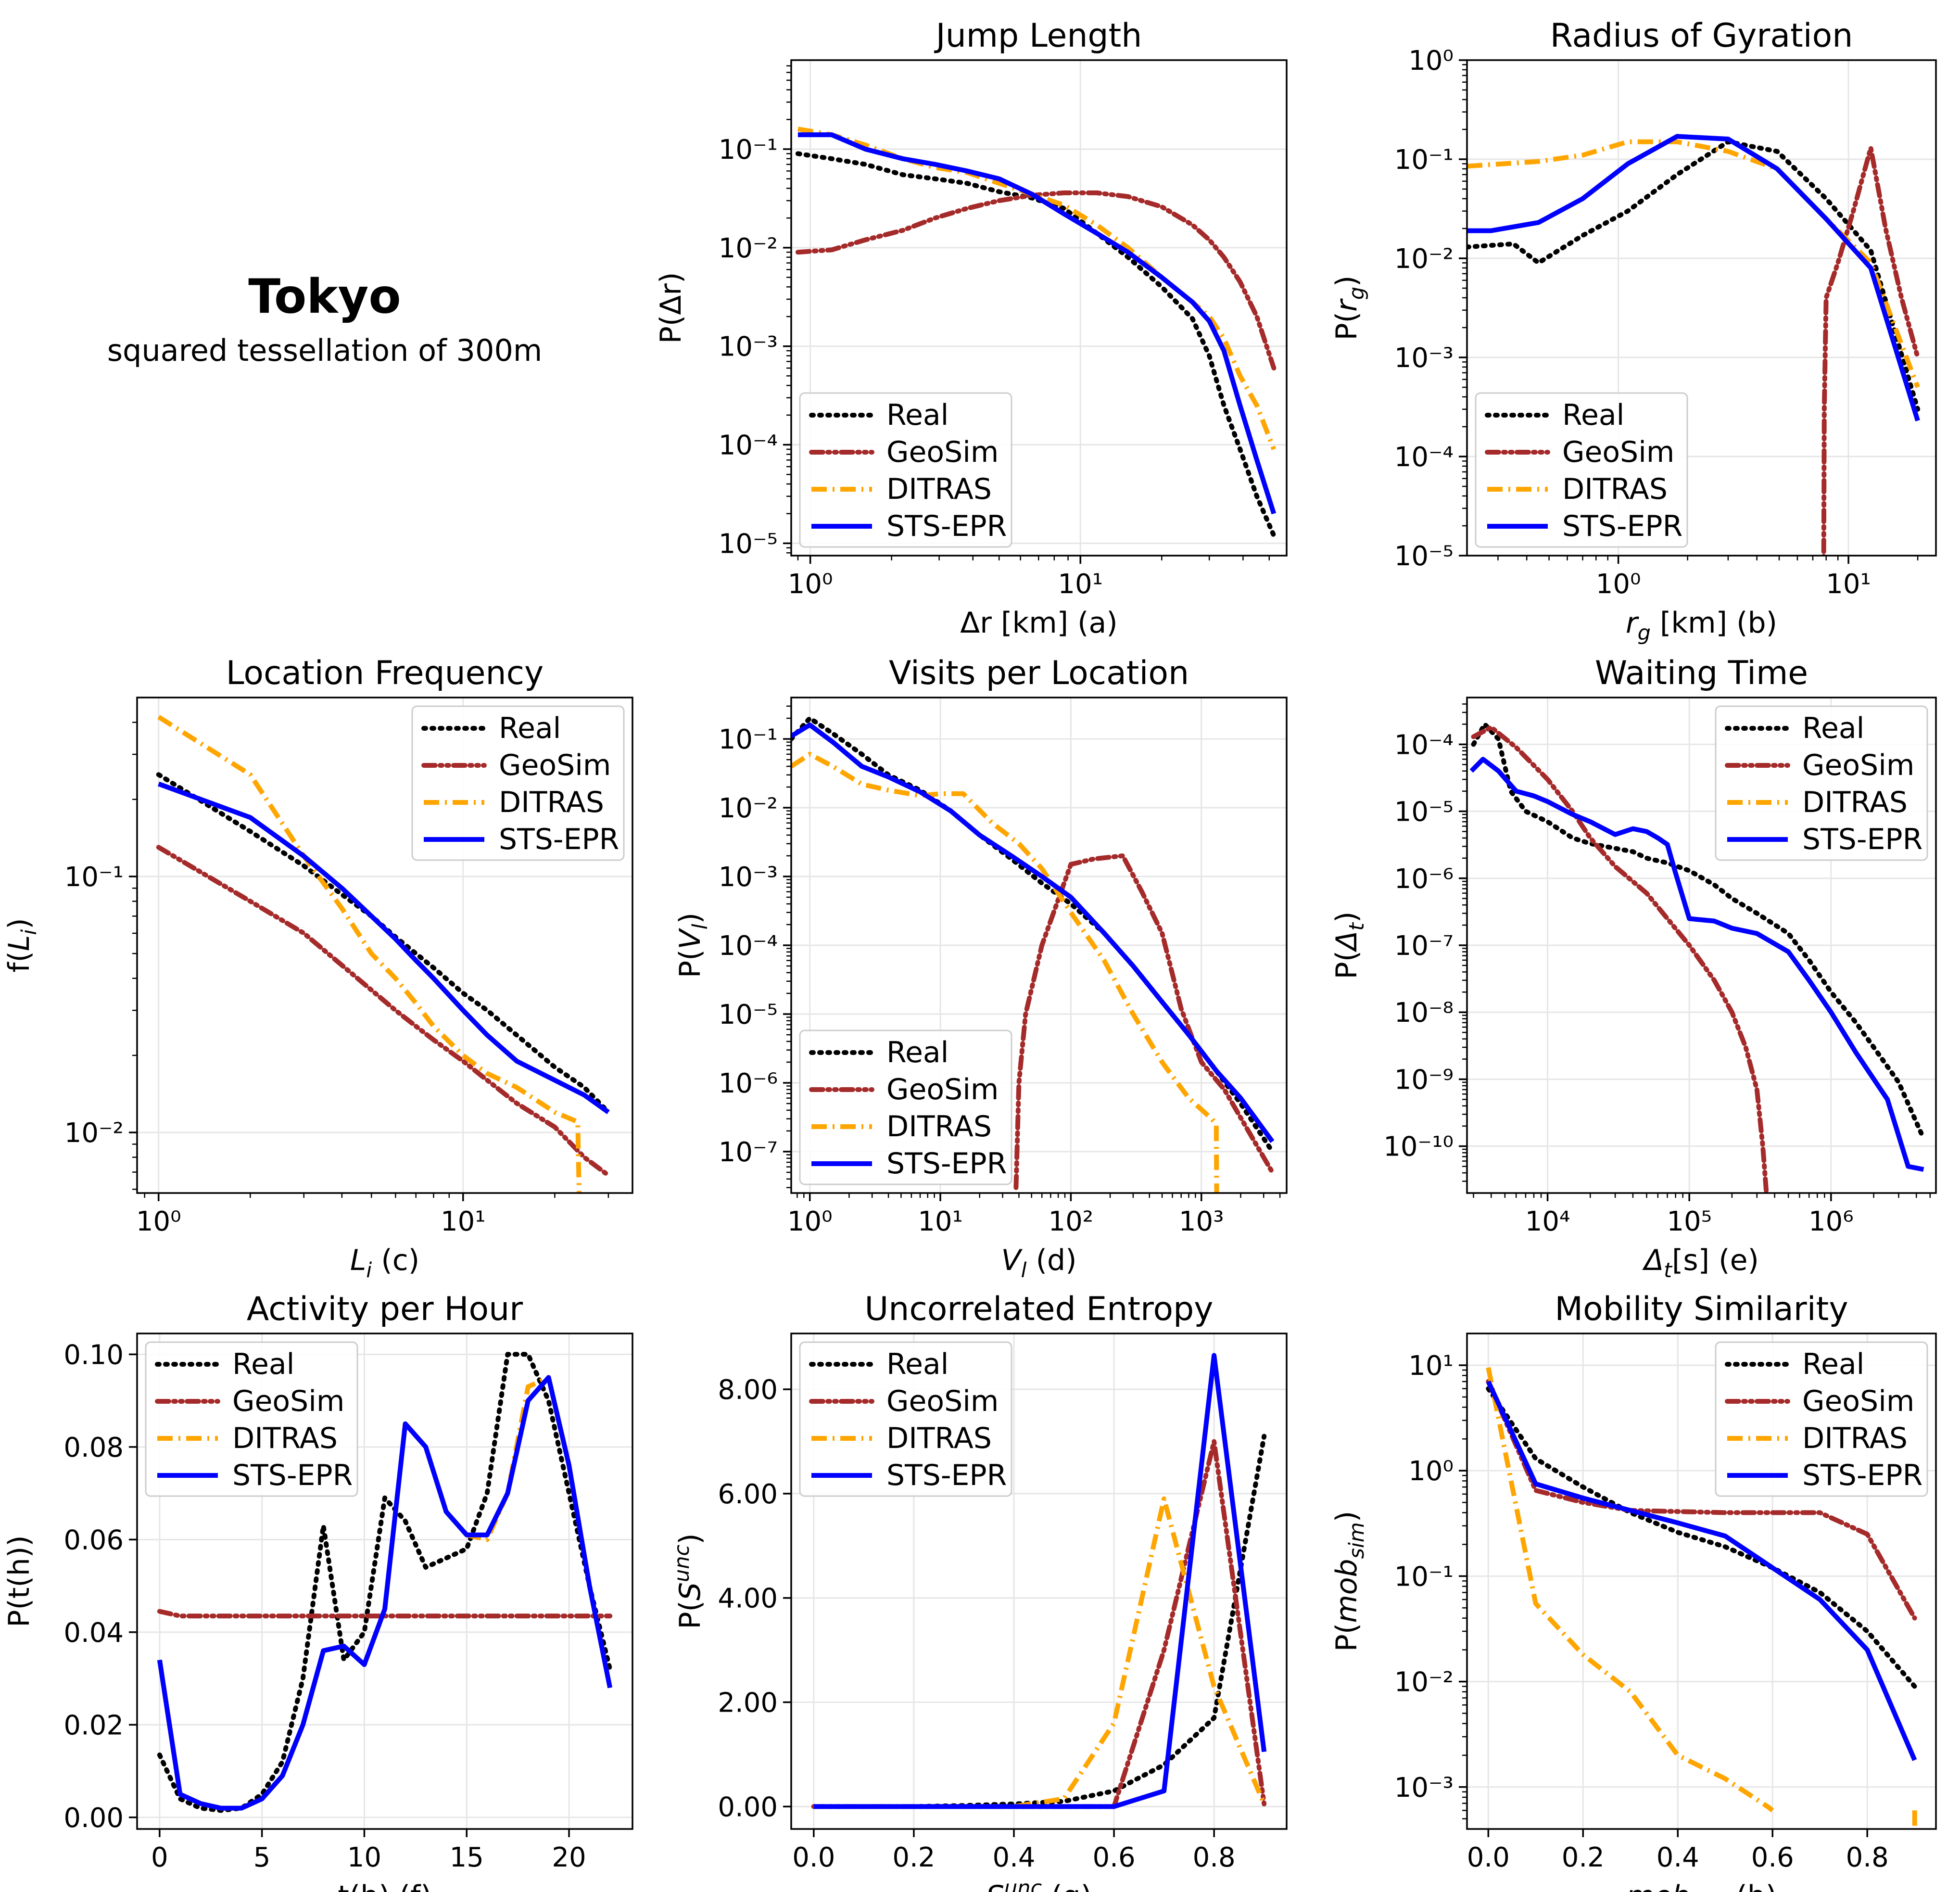 The width and height of the screenshot is (1960, 1892). What do you see at coordinates (93, 1355) in the screenshot?
I see `y-tick-label: 0.10` at bounding box center [93, 1355].